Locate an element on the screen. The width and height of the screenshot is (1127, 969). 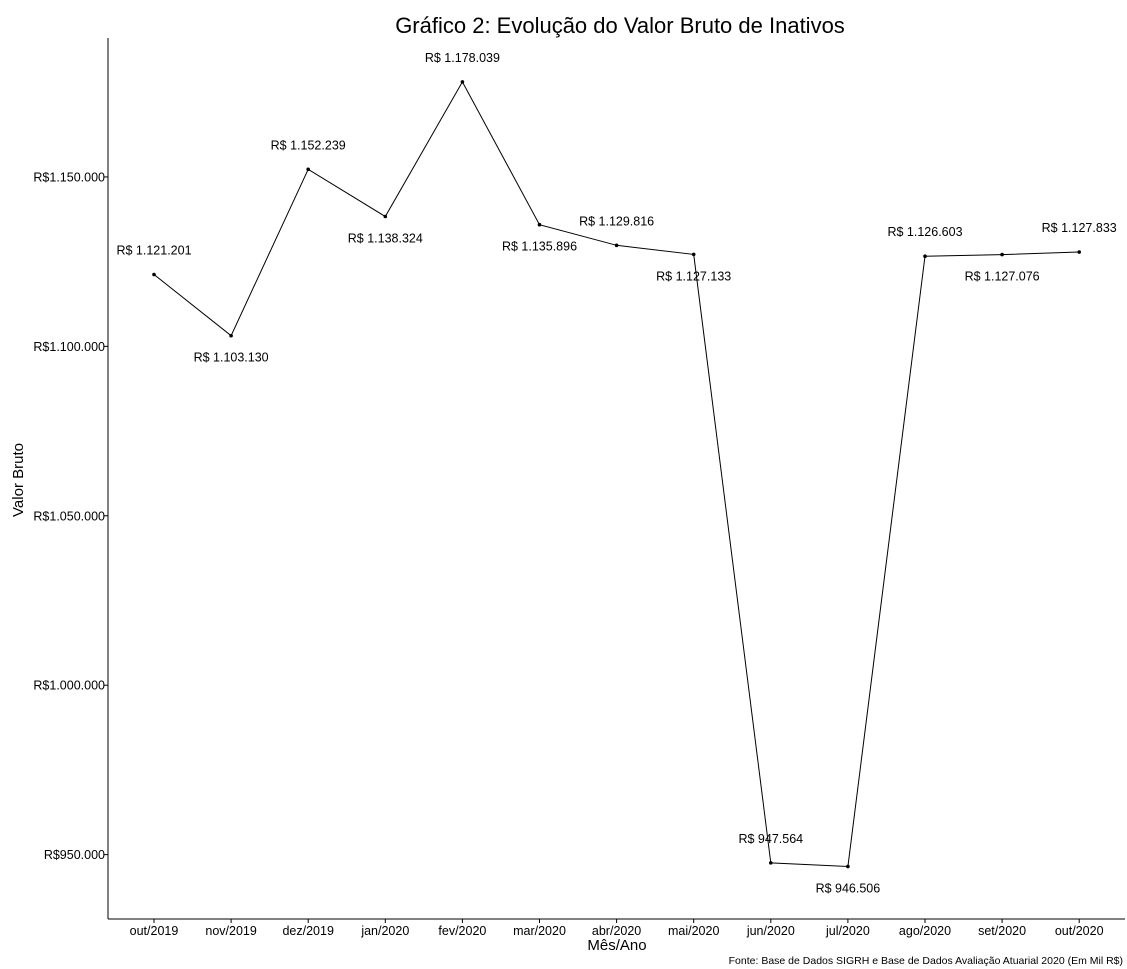
x-tick-label: fev/2020 is located at coordinates (462, 931).